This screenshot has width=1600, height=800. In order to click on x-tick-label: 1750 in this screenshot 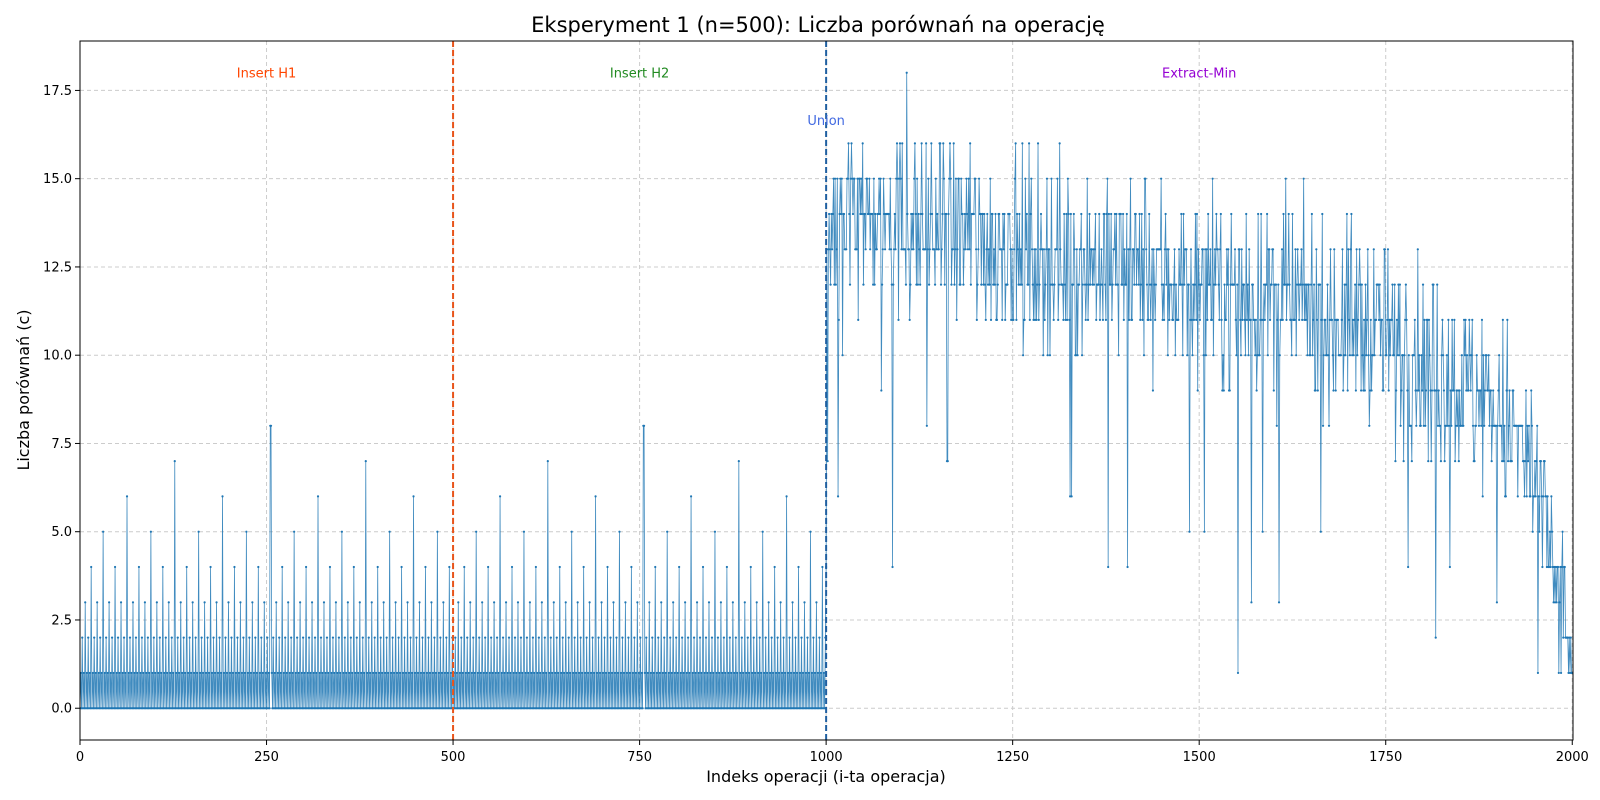, I will do `click(1385, 757)`.